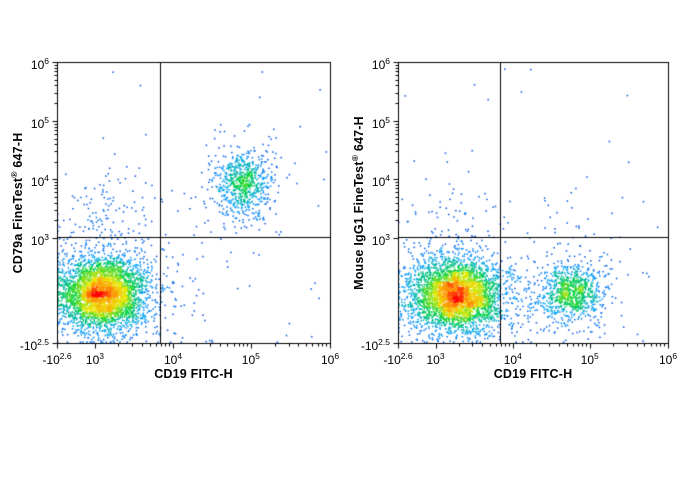 The width and height of the screenshot is (688, 490). Describe the element at coordinates (358, 203) in the screenshot. I see `y-axis-title-right: Mouse IgG1 FineTest® 647-H` at that location.